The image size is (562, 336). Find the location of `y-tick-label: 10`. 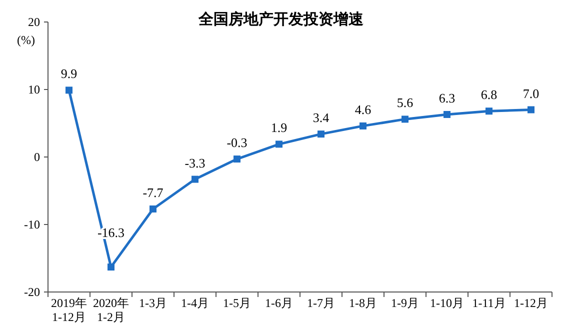

y-tick-label: 10 is located at coordinates (34, 89).